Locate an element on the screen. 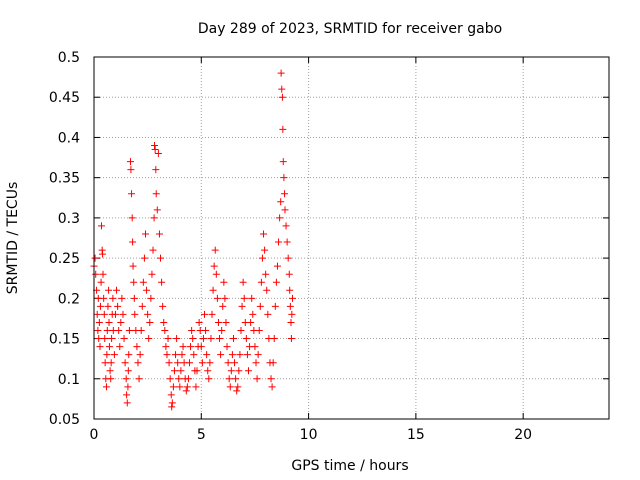 This screenshot has height=480, width=640. y-tick-label: 0.3 is located at coordinates (69, 219).